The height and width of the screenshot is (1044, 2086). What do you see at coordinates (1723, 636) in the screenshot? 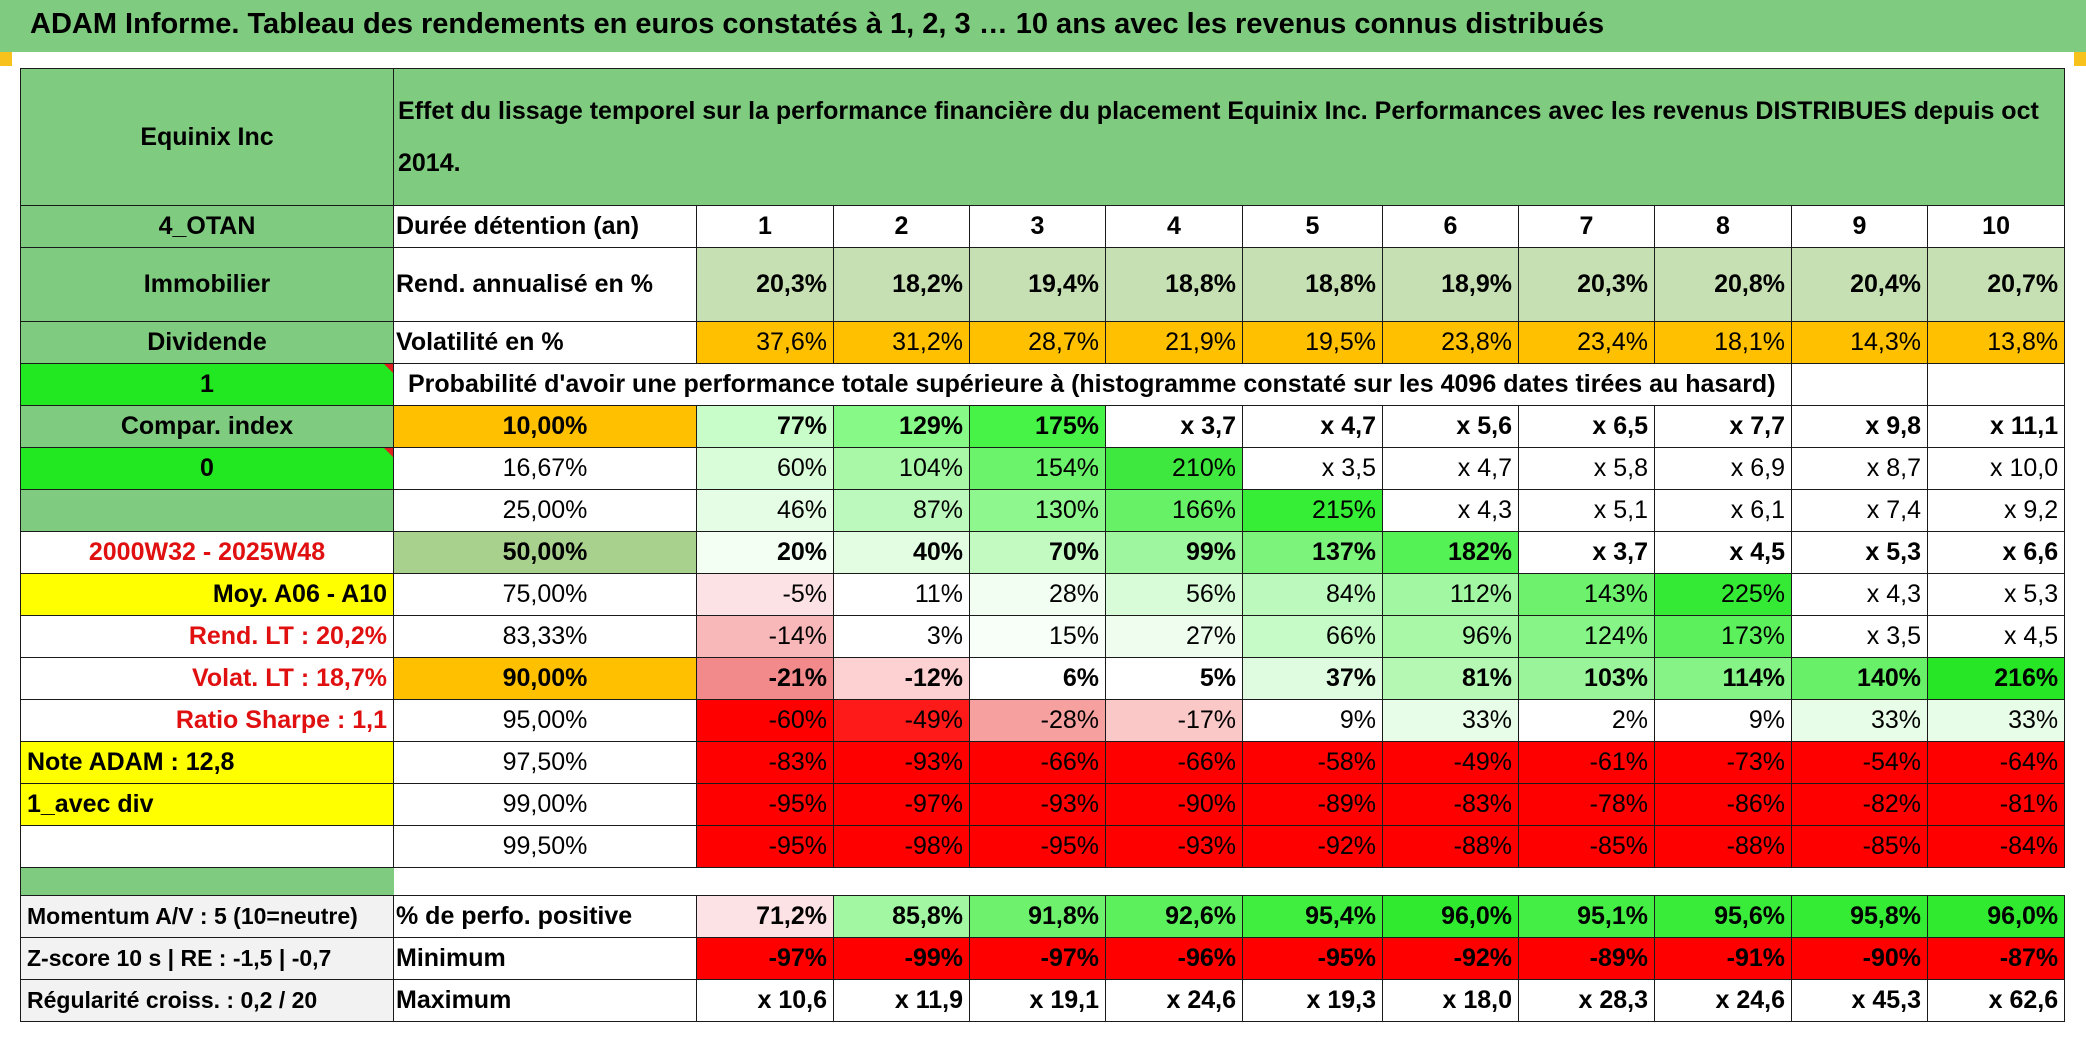
I see `probability-cell: 173%` at bounding box center [1723, 636].